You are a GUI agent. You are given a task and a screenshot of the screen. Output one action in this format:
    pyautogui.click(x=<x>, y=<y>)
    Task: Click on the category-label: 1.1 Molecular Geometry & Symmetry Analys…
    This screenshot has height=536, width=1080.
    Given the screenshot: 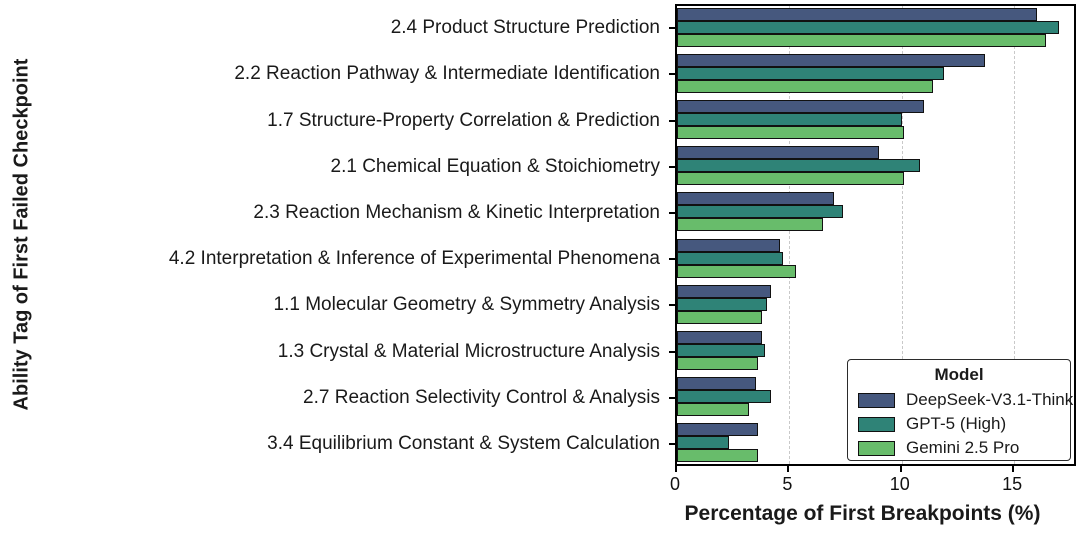 What is the action you would take?
    pyautogui.click(x=466, y=305)
    